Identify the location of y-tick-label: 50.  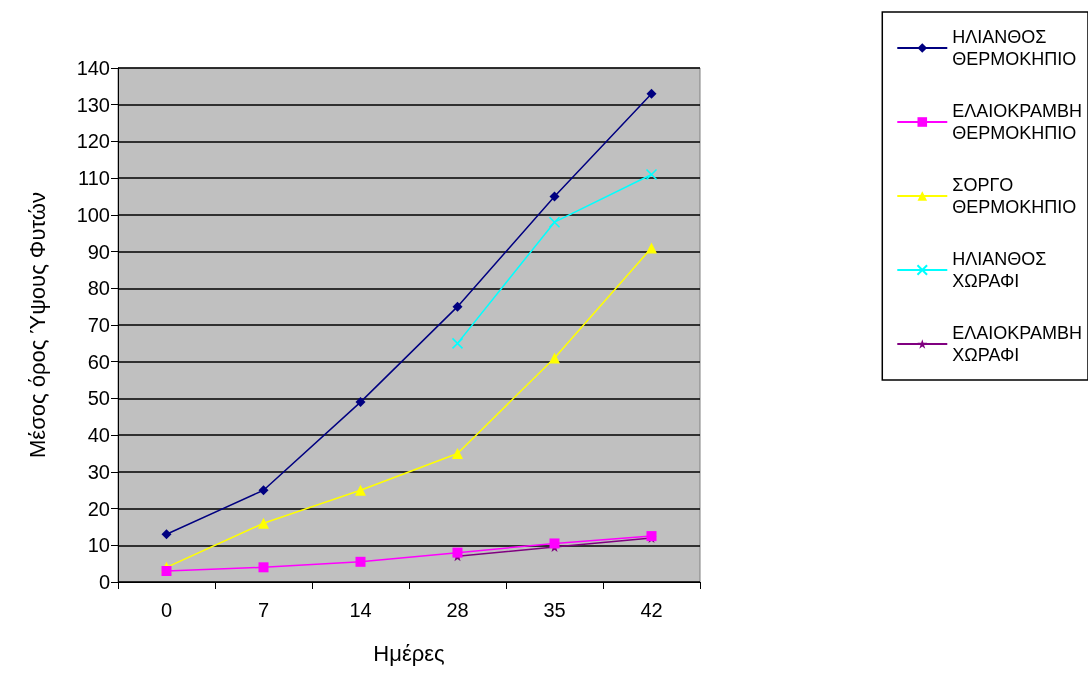
(98, 398).